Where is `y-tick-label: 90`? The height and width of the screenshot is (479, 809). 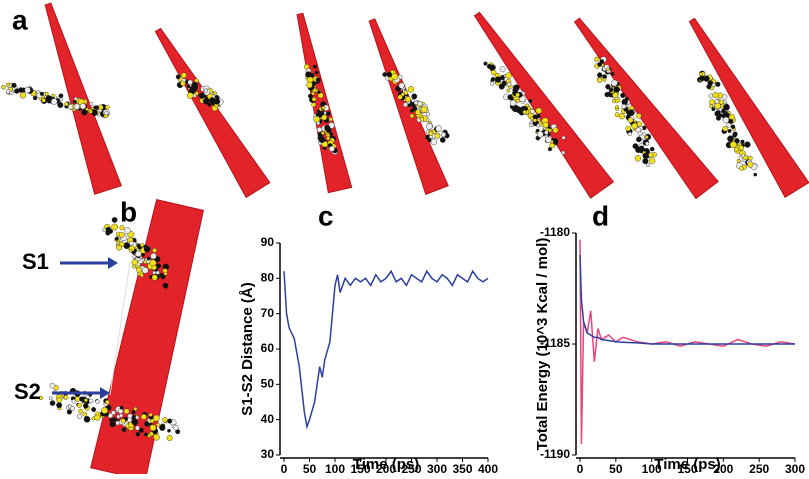
y-tick-label: 90 is located at coordinates (268, 242).